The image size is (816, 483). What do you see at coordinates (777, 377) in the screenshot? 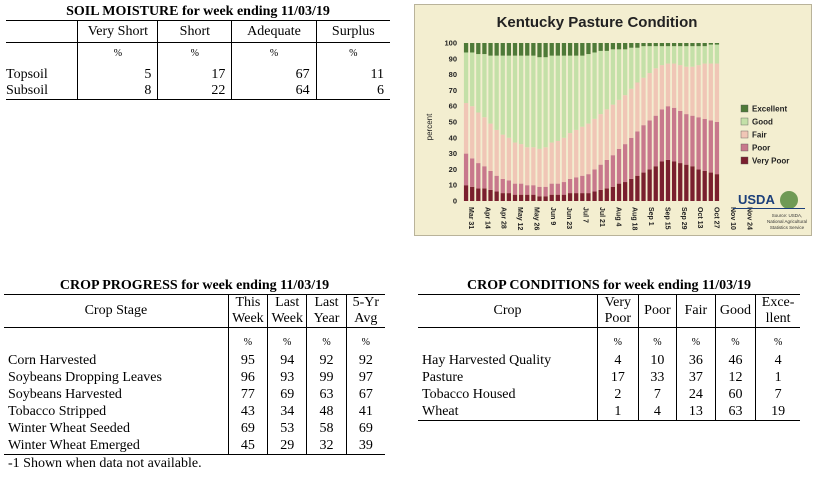
I see `cond-cell: 1` at bounding box center [777, 377].